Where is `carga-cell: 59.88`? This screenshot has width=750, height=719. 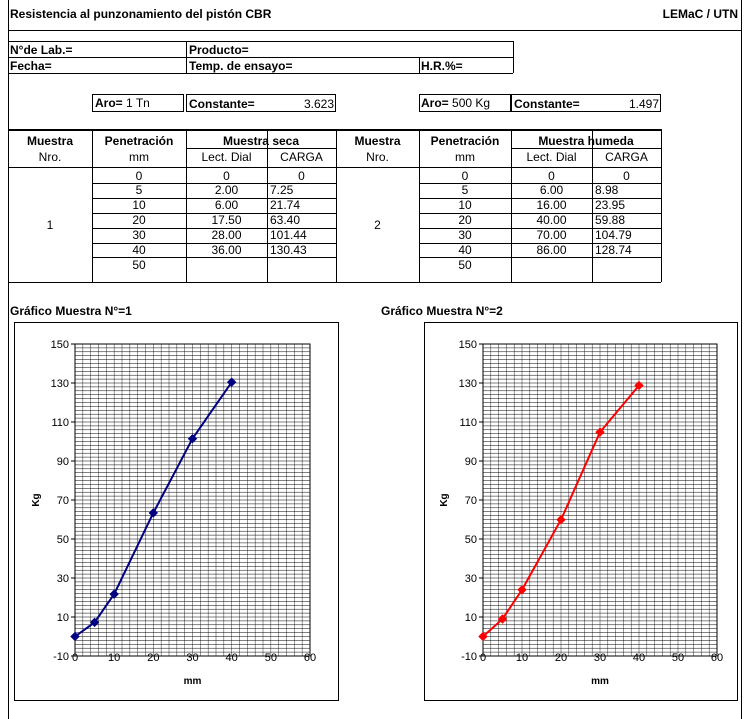
carga-cell: 59.88 is located at coordinates (610, 220).